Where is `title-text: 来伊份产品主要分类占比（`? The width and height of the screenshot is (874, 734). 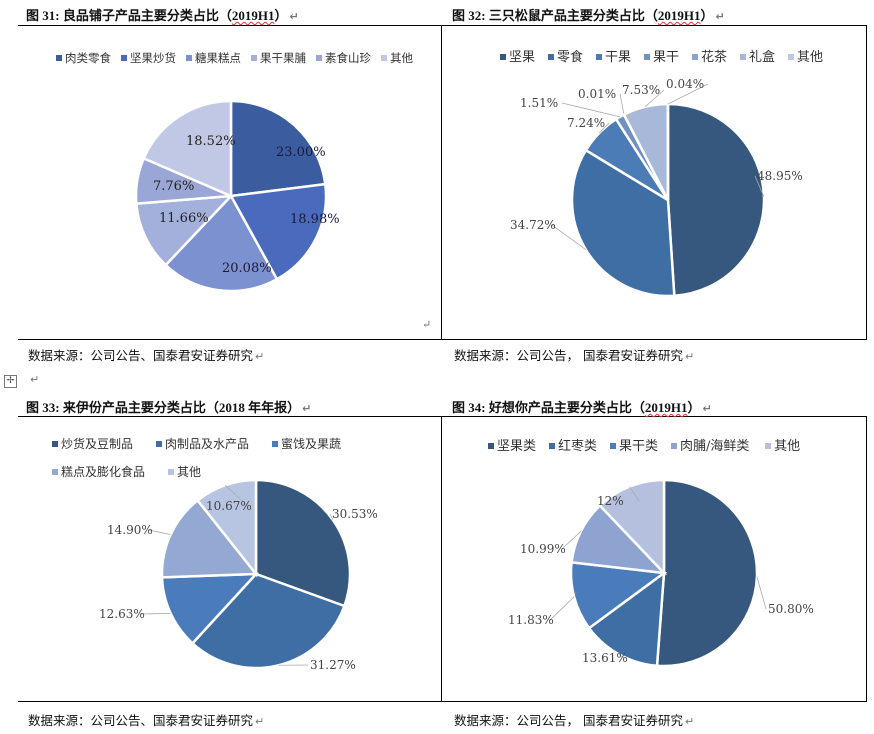
title-text: 来伊份产品主要分类占比（ is located at coordinates (140, 407).